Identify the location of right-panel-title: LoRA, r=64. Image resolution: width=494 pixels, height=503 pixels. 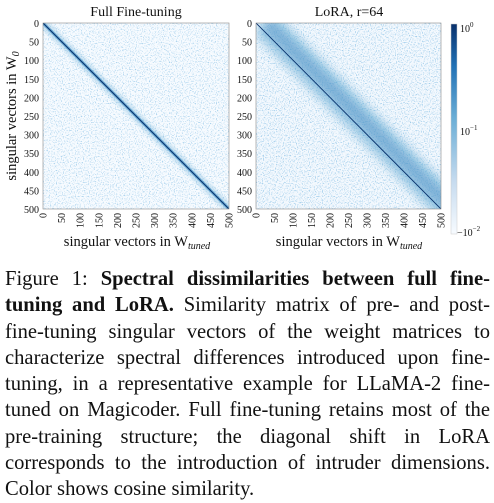
(349, 12).